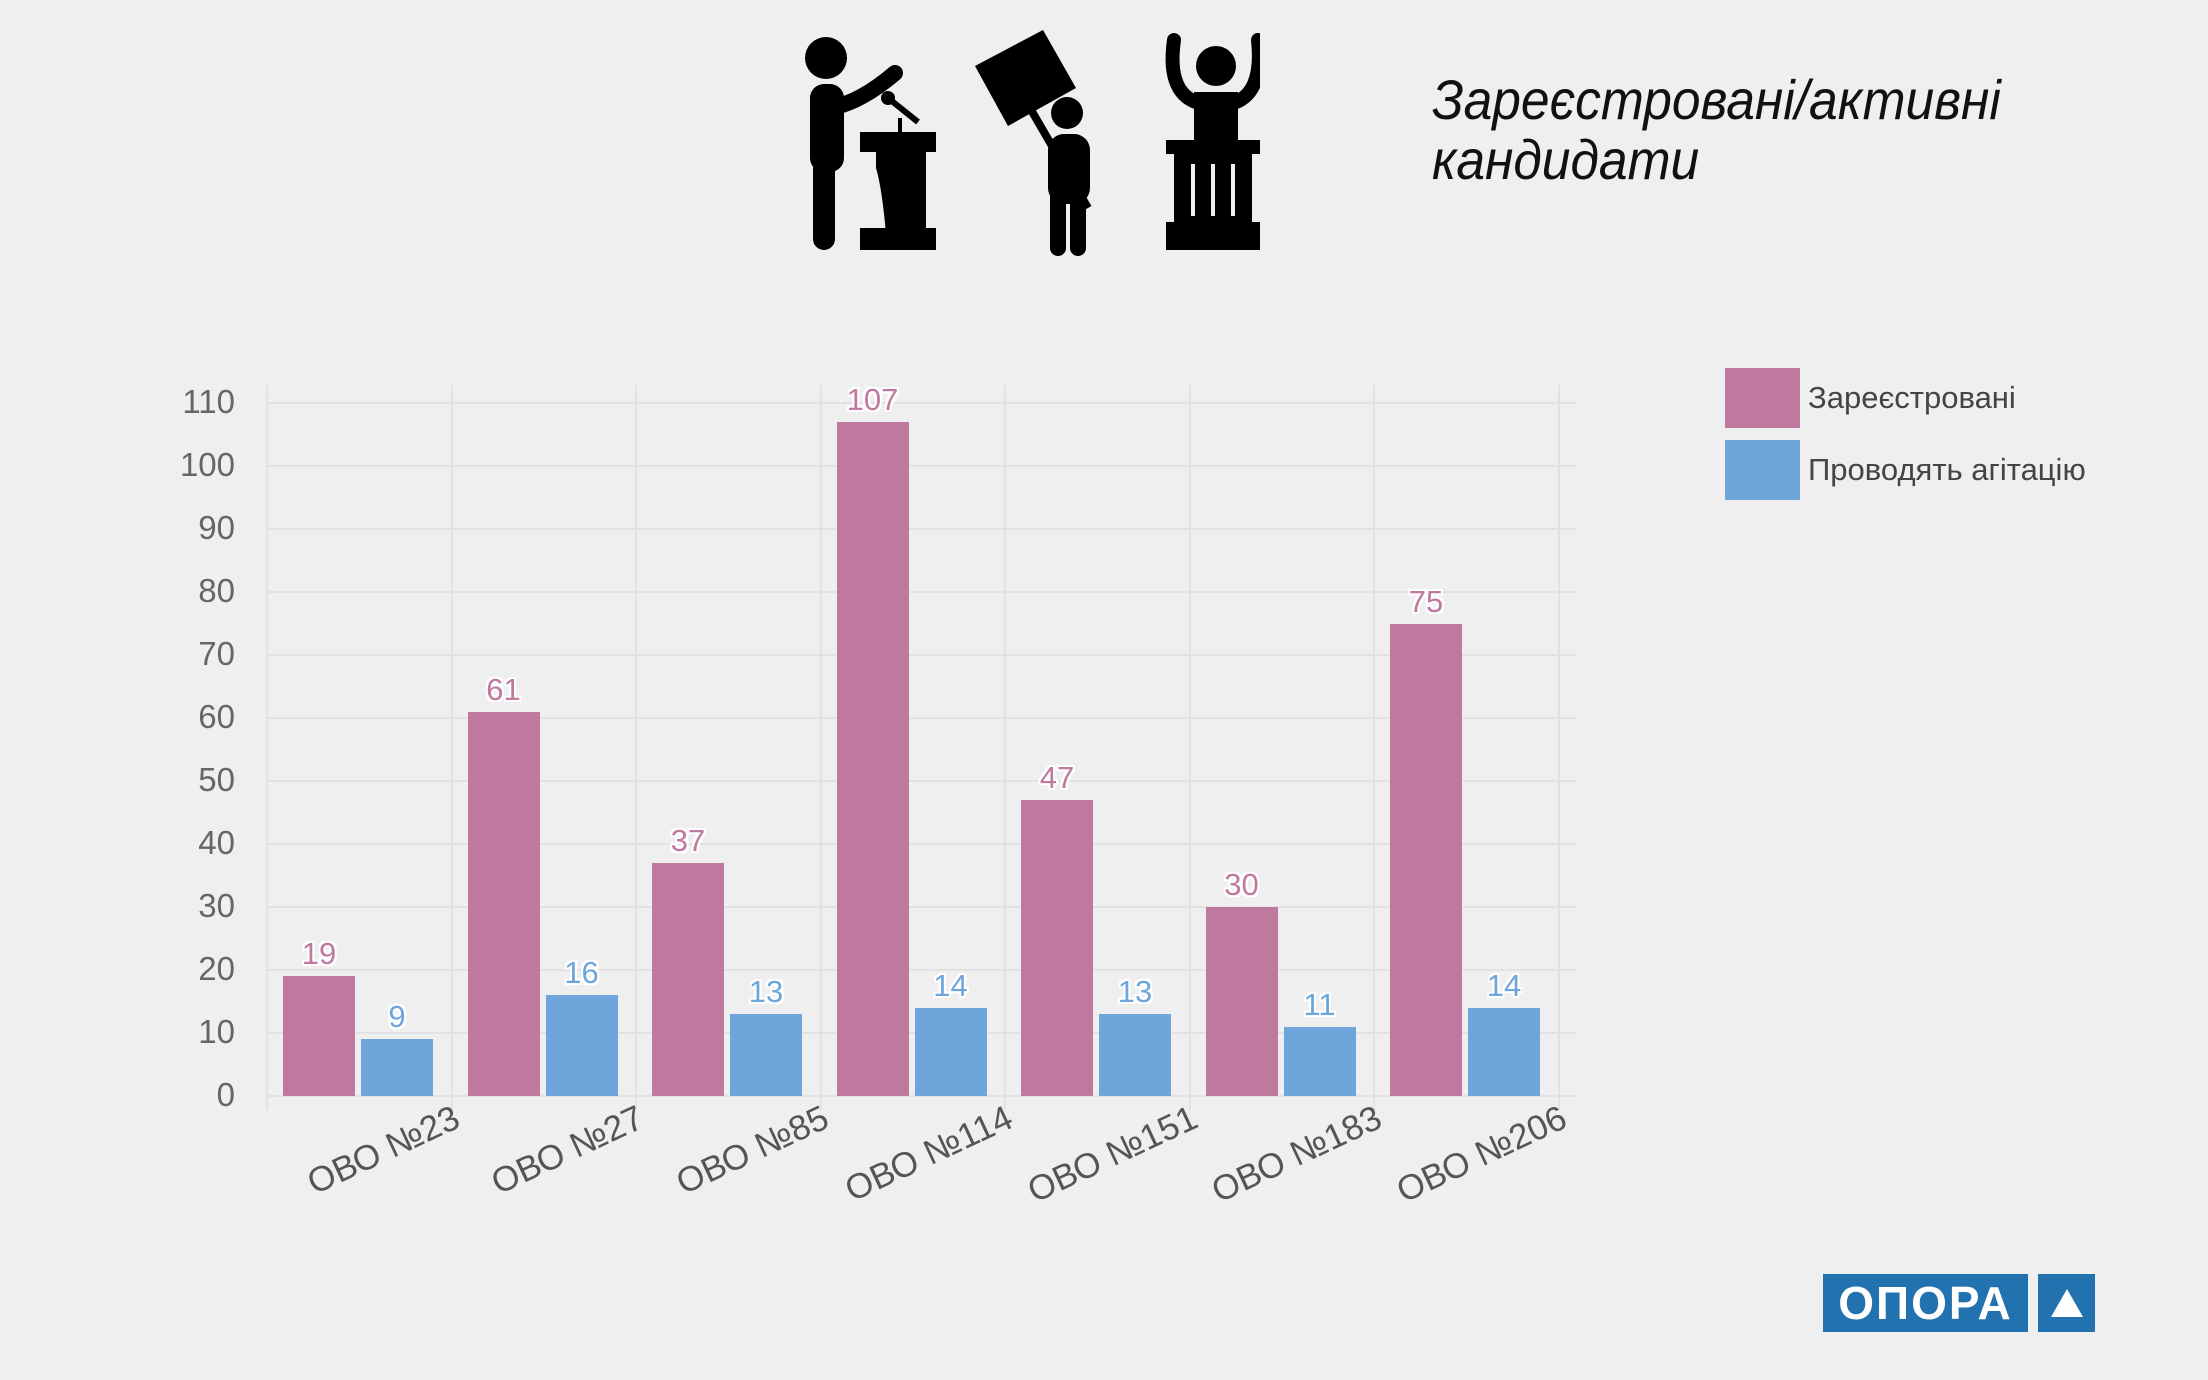 This screenshot has height=1380, width=2208. Describe the element at coordinates (1212, 141) in the screenshot. I see `winner-at-rostrum-icon` at that location.